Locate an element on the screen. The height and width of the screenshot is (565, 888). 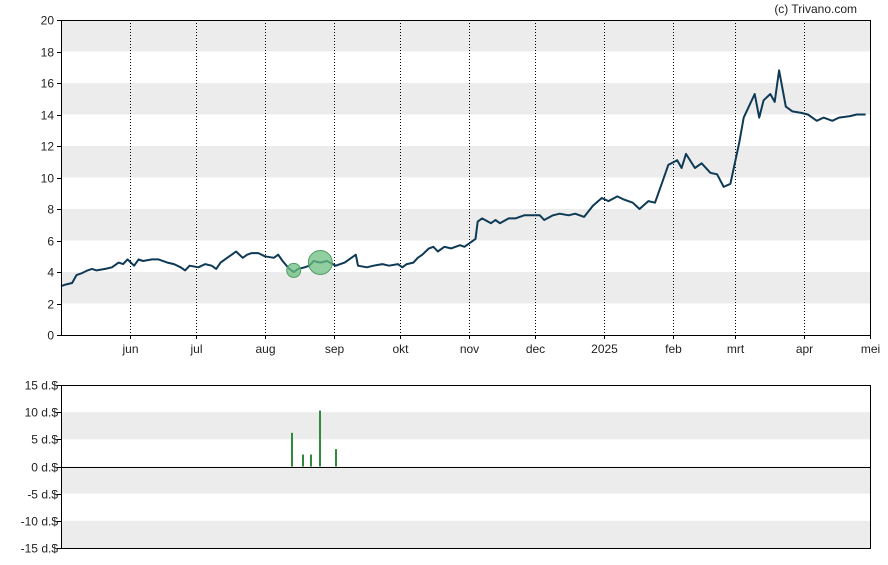
y-tick-label: -5 d.$ is located at coordinates (42, 495).